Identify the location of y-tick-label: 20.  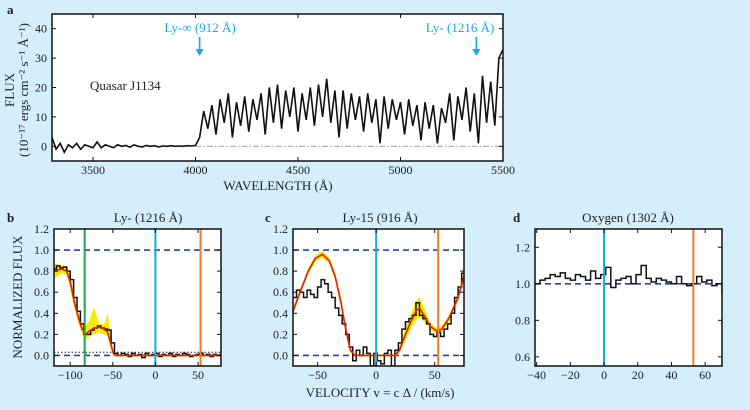
(41, 88).